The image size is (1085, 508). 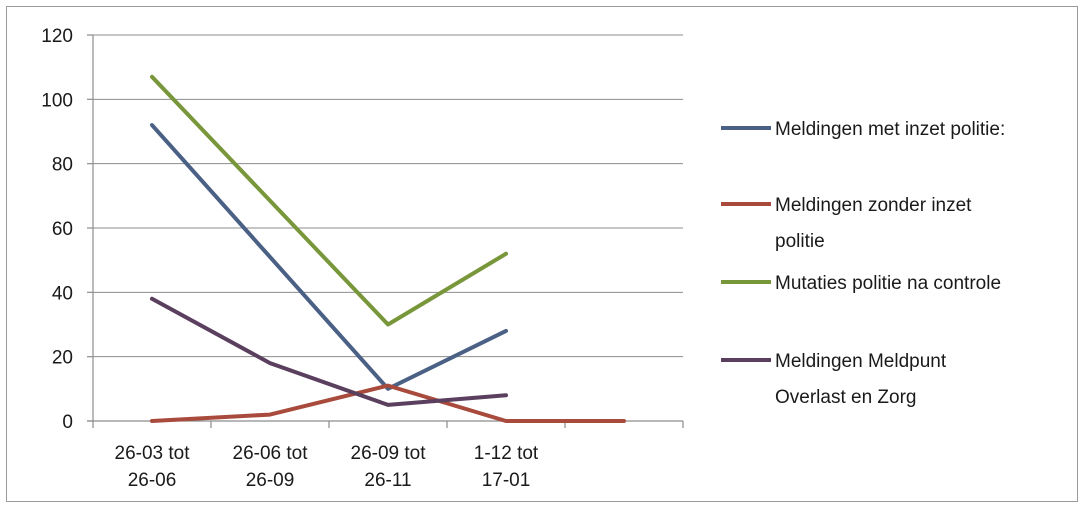 I want to click on y-tick-label: 80, so click(x=62, y=165).